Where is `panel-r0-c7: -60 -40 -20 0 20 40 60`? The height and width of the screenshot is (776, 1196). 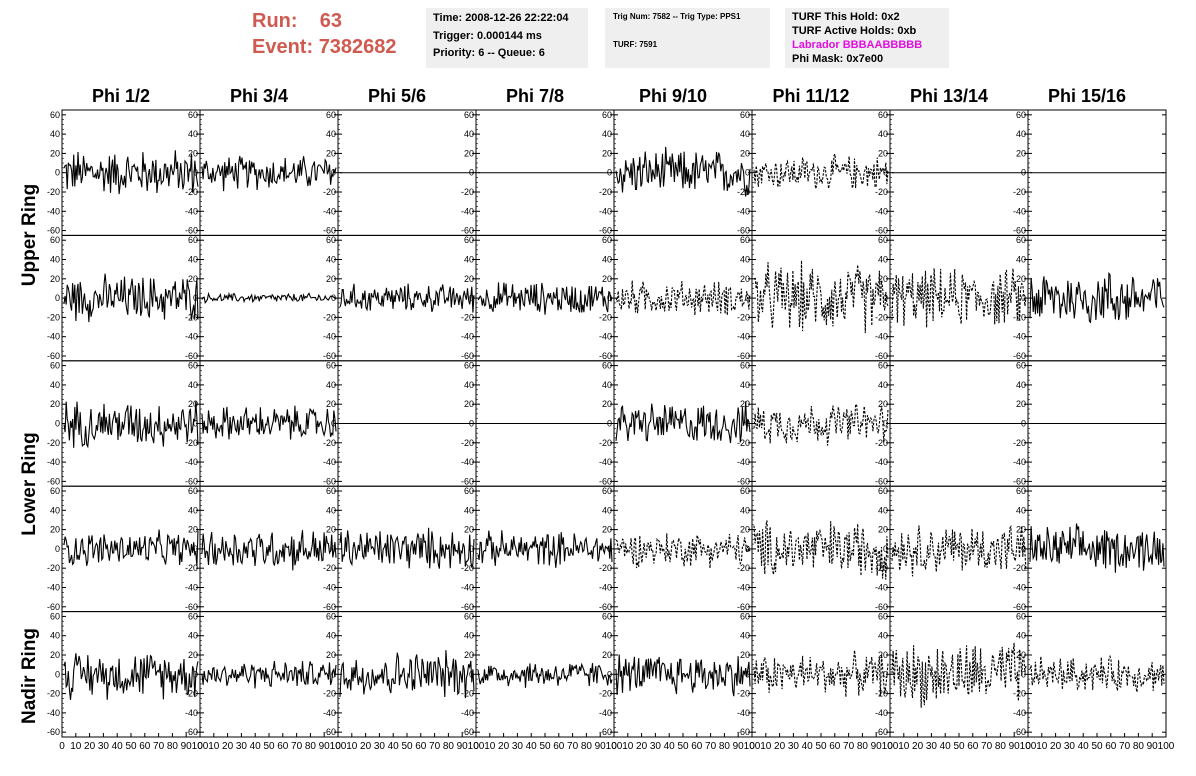 panel-r0-c7: -60 -40 -20 0 20 40 60 is located at coordinates (1090, 172).